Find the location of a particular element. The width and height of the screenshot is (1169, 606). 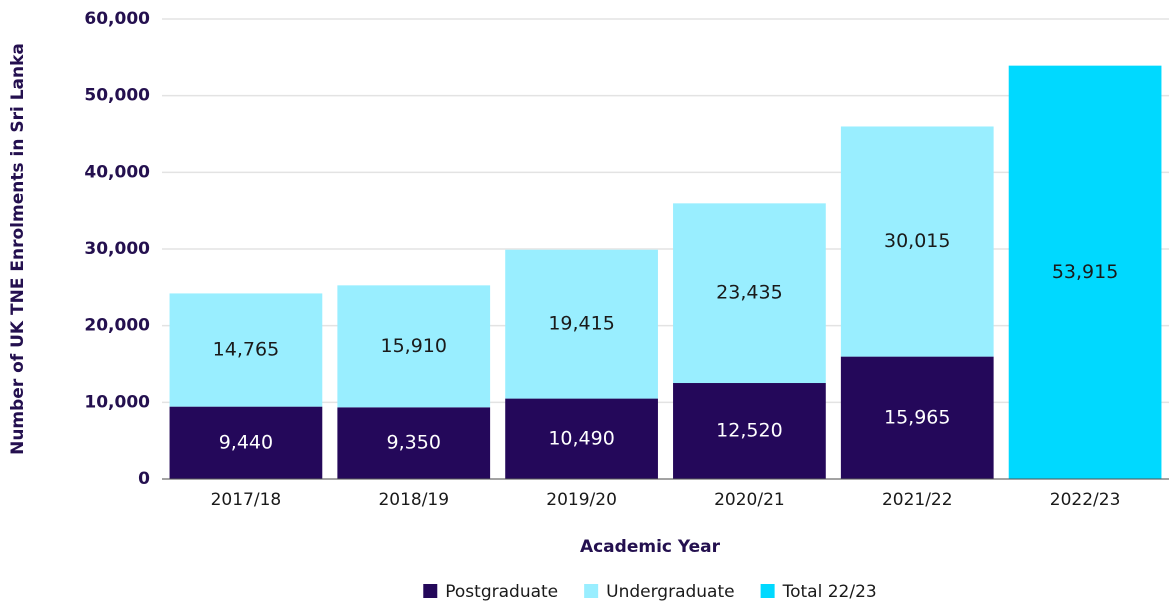

value-label: 9,350 is located at coordinates (414, 443).